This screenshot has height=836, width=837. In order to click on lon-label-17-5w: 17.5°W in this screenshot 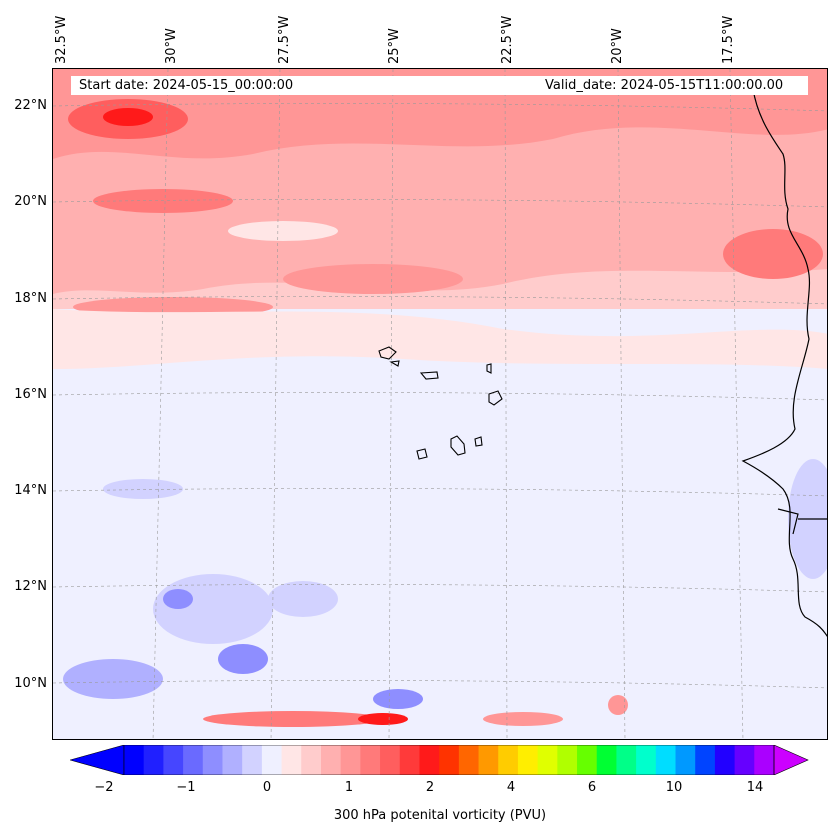, I will do `click(728, 39)`.